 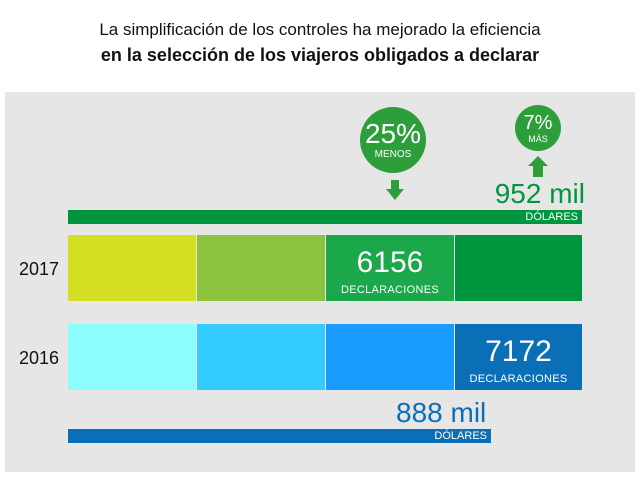 What do you see at coordinates (393, 133) in the screenshot?
I see `decrease-percent: 25%` at bounding box center [393, 133].